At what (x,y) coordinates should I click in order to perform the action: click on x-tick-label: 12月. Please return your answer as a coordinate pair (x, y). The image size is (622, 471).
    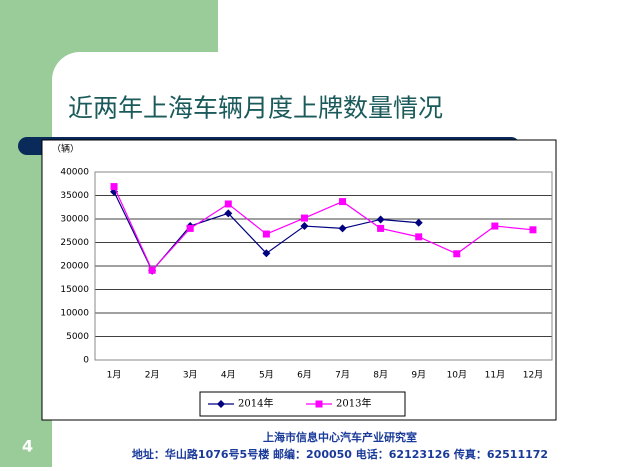
    Looking at the image, I should click on (533, 375).